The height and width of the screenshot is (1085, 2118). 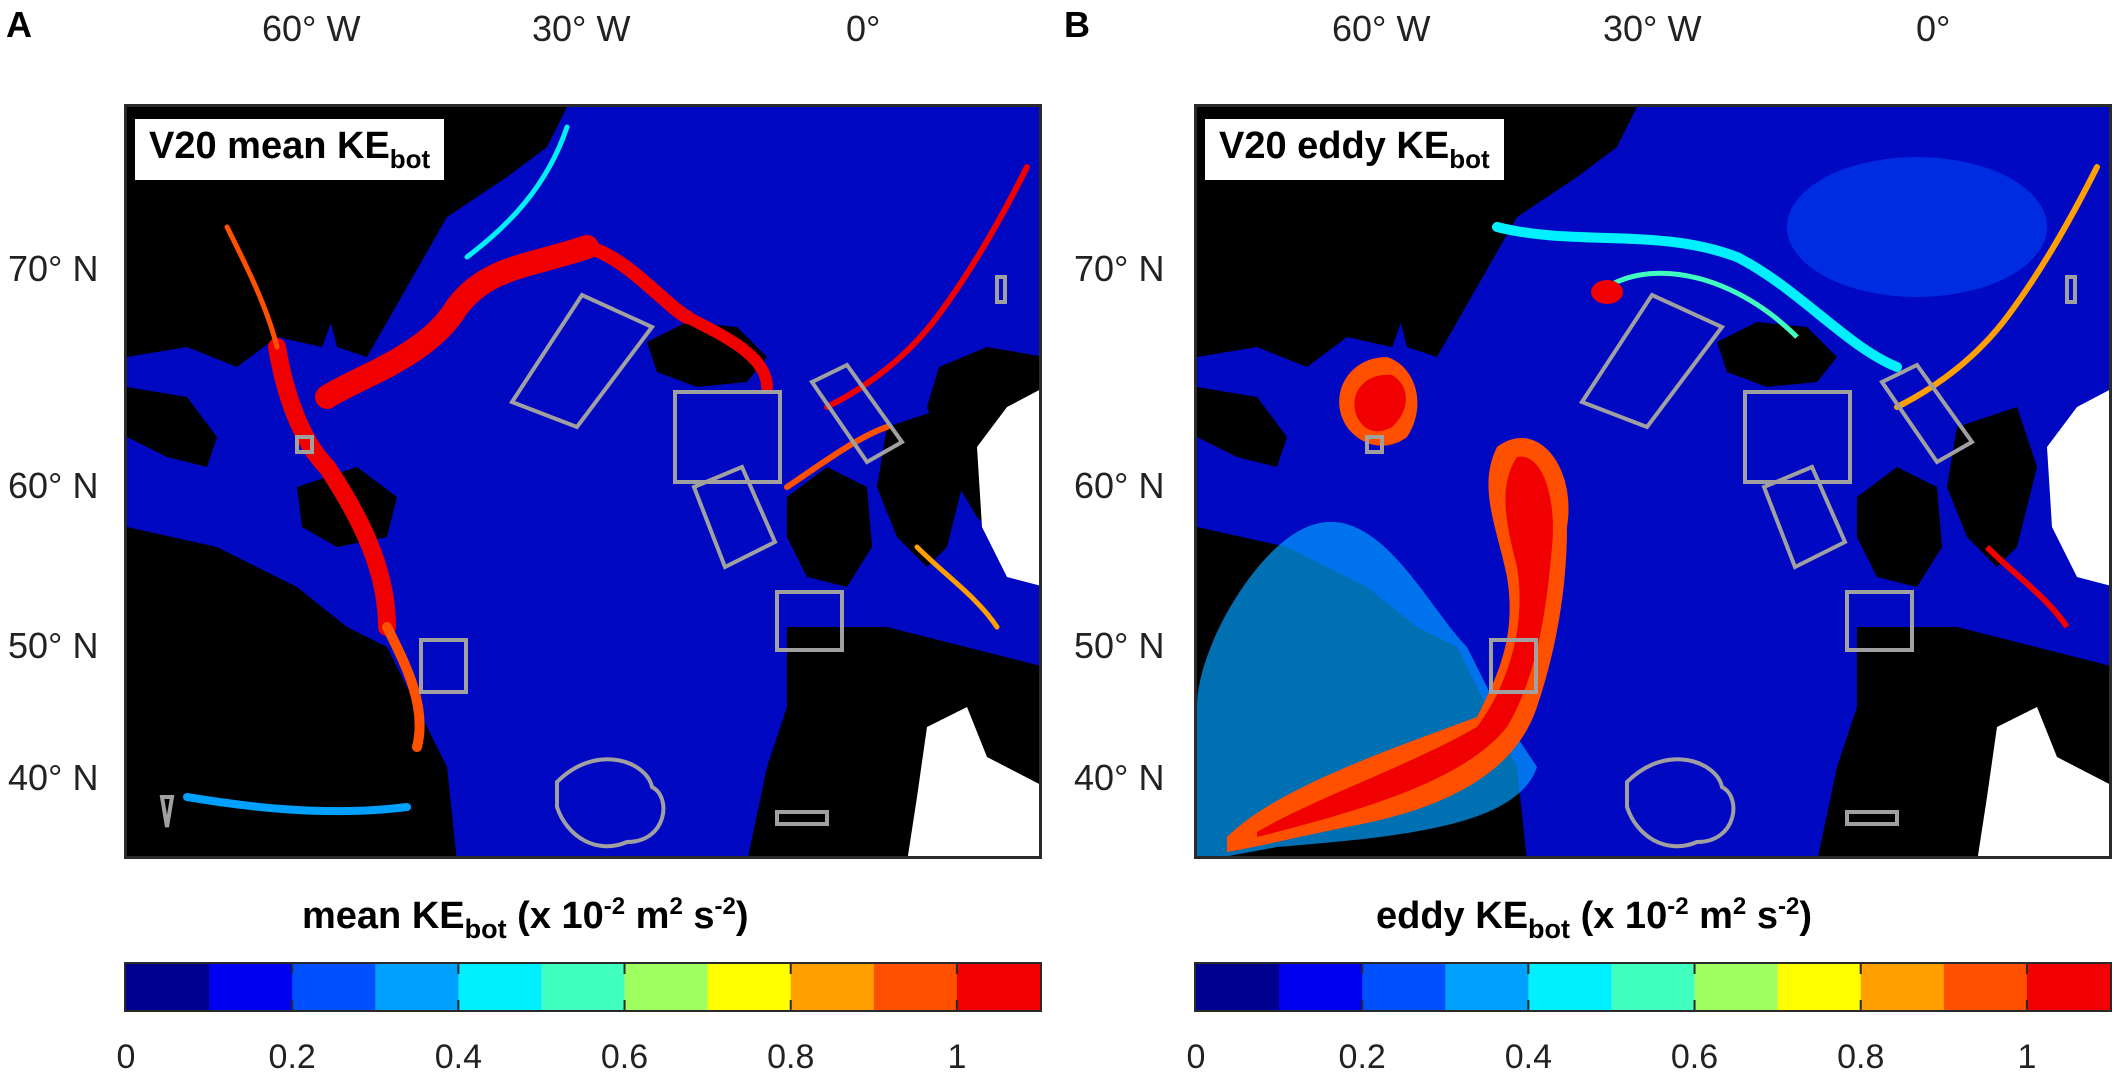 What do you see at coordinates (53, 645) in the screenshot?
I see `panel-a-lat-50n: 50° N` at bounding box center [53, 645].